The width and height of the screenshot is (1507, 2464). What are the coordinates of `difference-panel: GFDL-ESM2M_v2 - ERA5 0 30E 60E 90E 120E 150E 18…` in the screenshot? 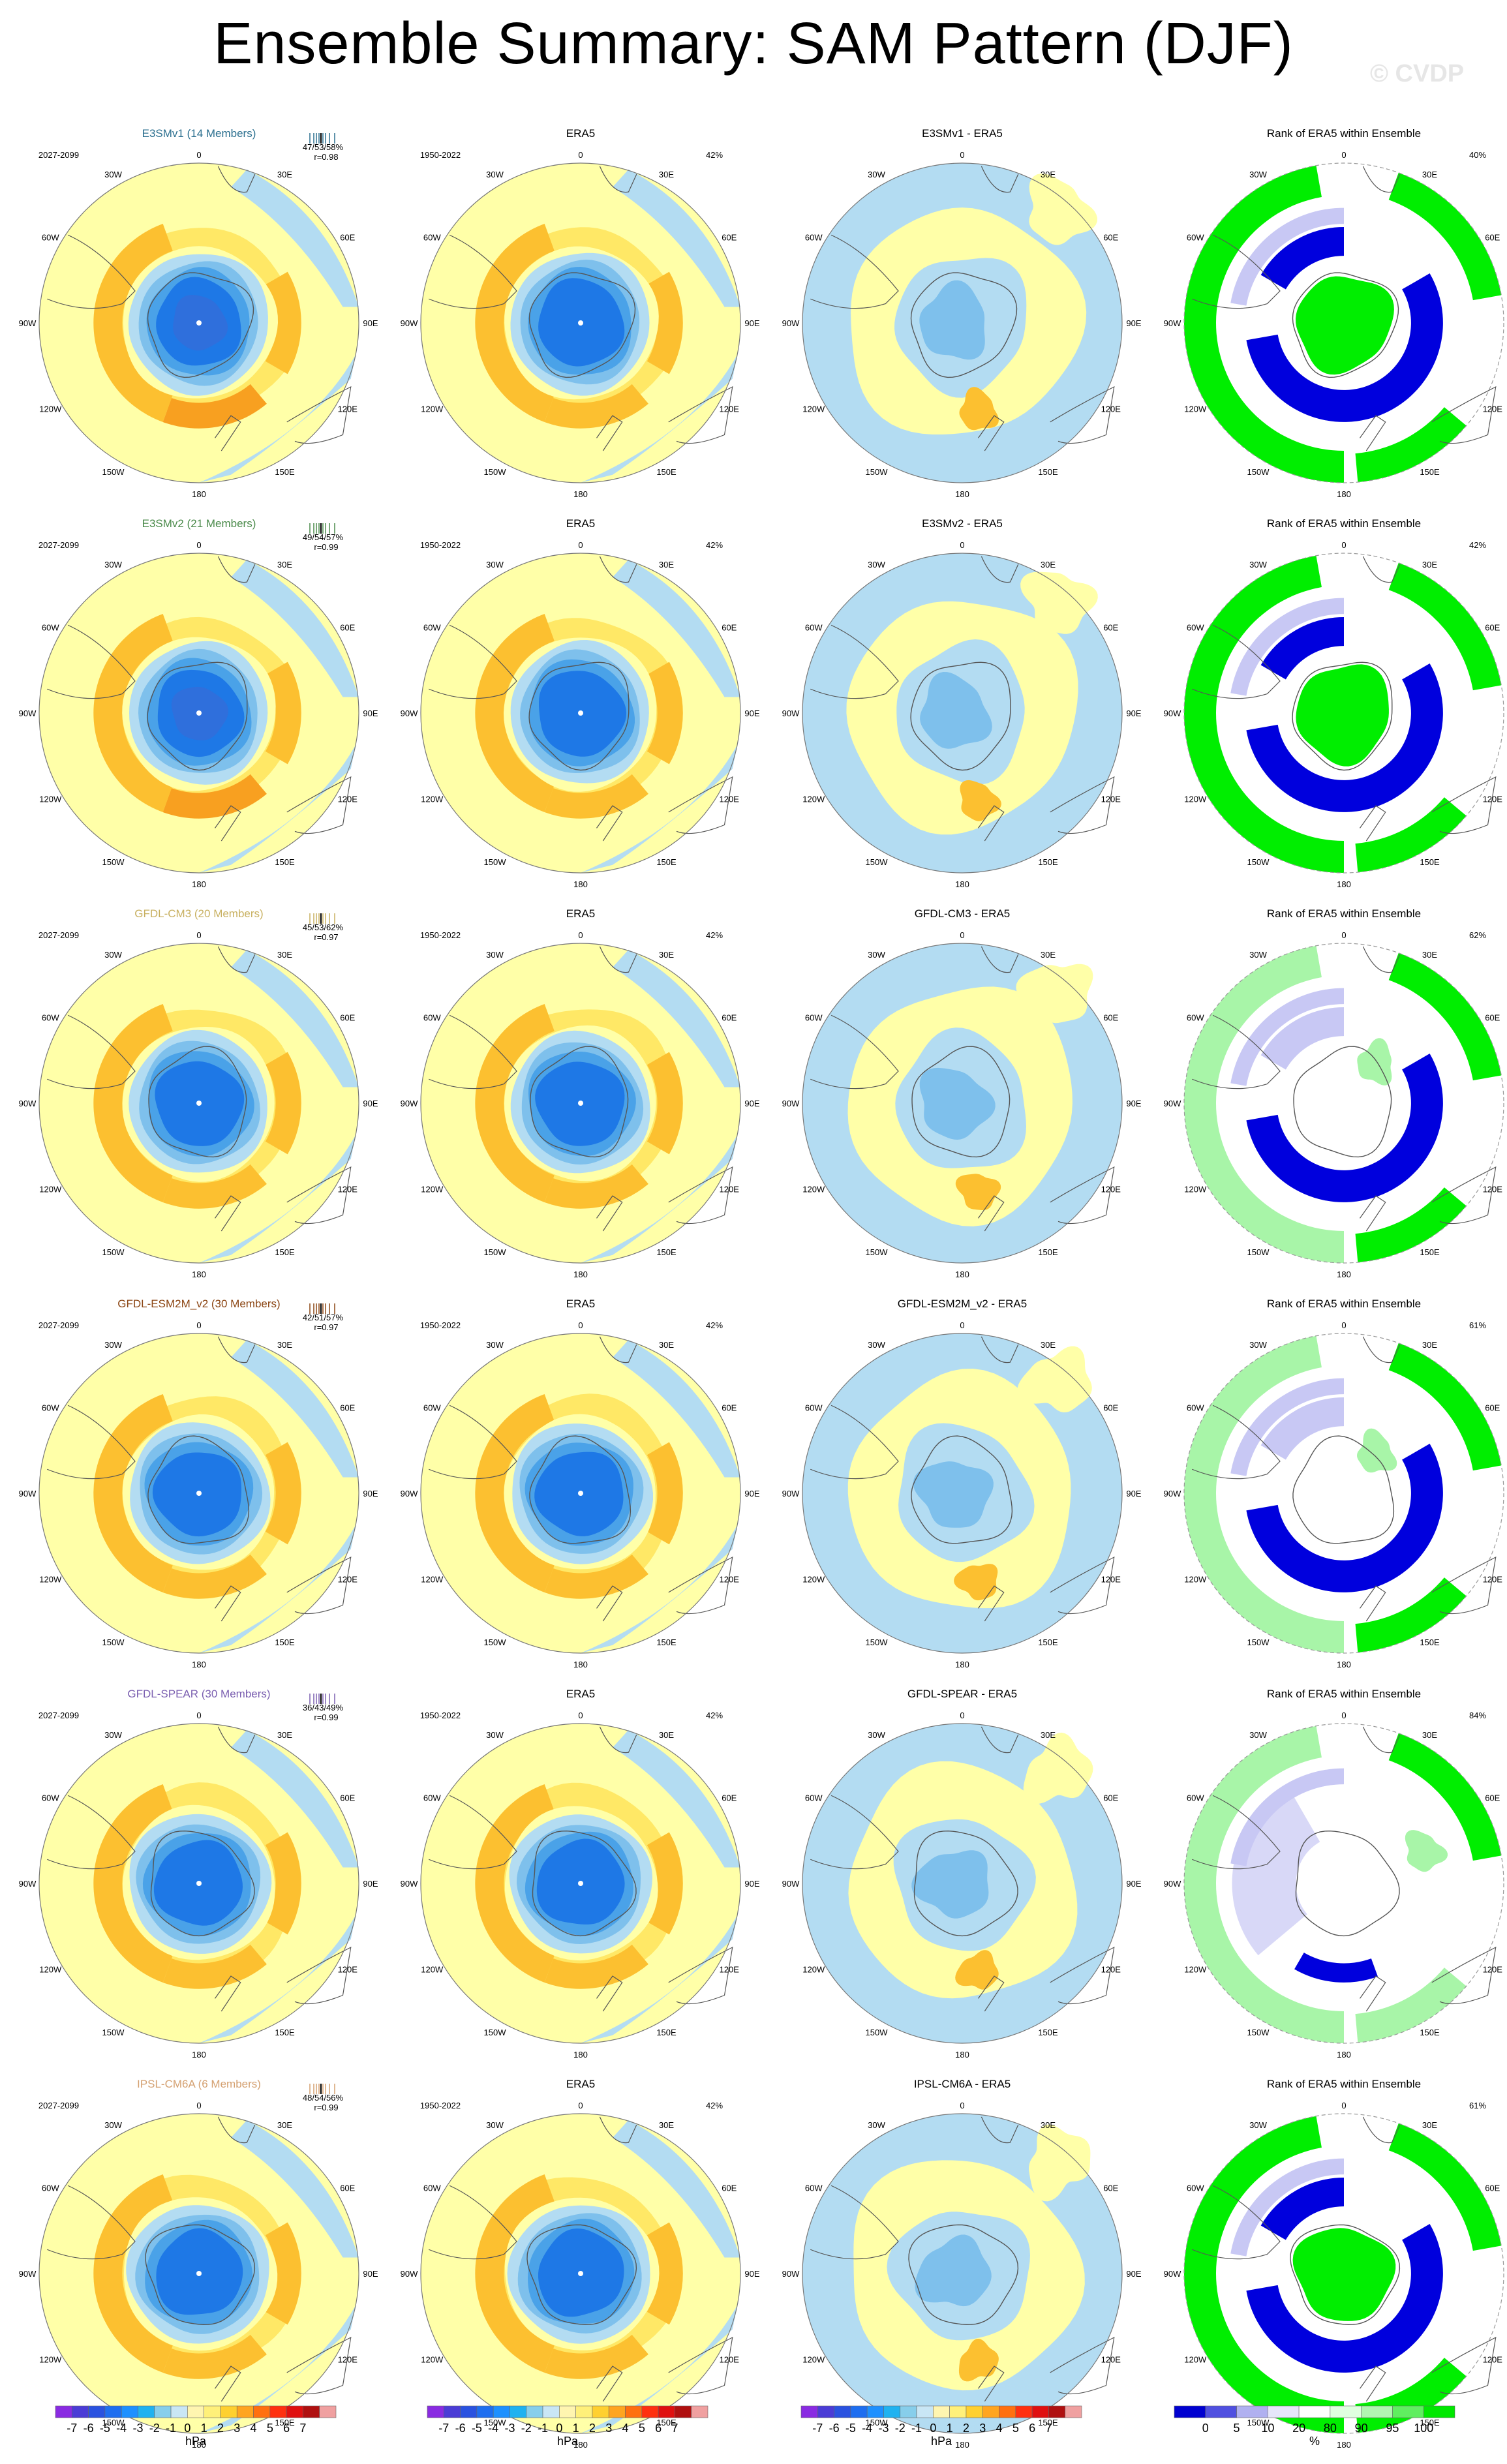 It's located at (962, 1483).